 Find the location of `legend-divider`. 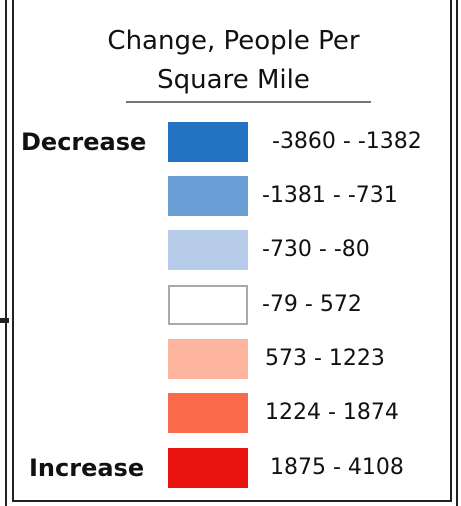

legend-divider is located at coordinates (248, 102).